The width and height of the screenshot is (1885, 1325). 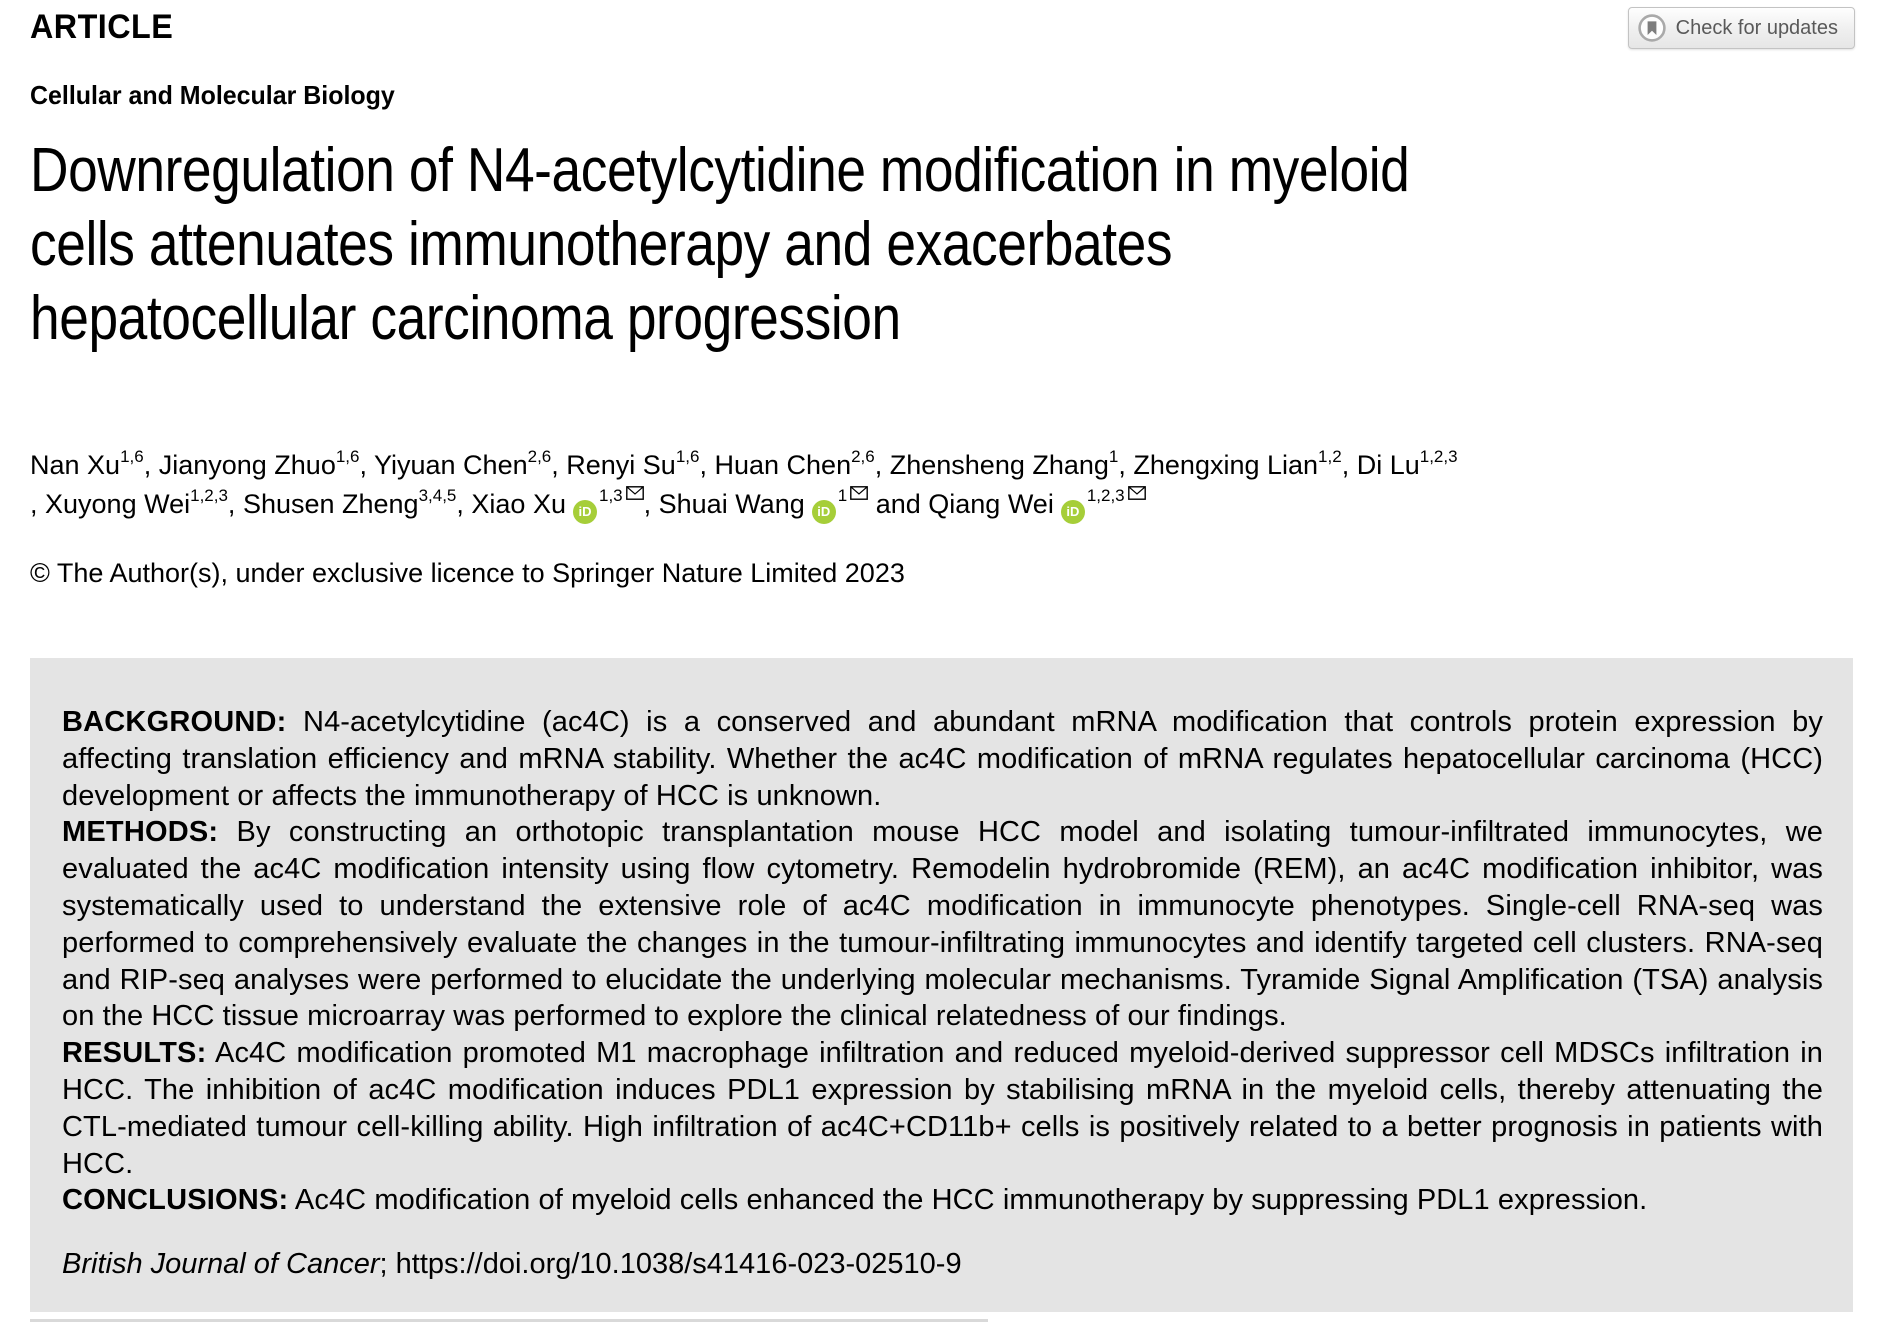 What do you see at coordinates (212, 95) in the screenshot?
I see `subject-category: Cellular and Molecular Biology` at bounding box center [212, 95].